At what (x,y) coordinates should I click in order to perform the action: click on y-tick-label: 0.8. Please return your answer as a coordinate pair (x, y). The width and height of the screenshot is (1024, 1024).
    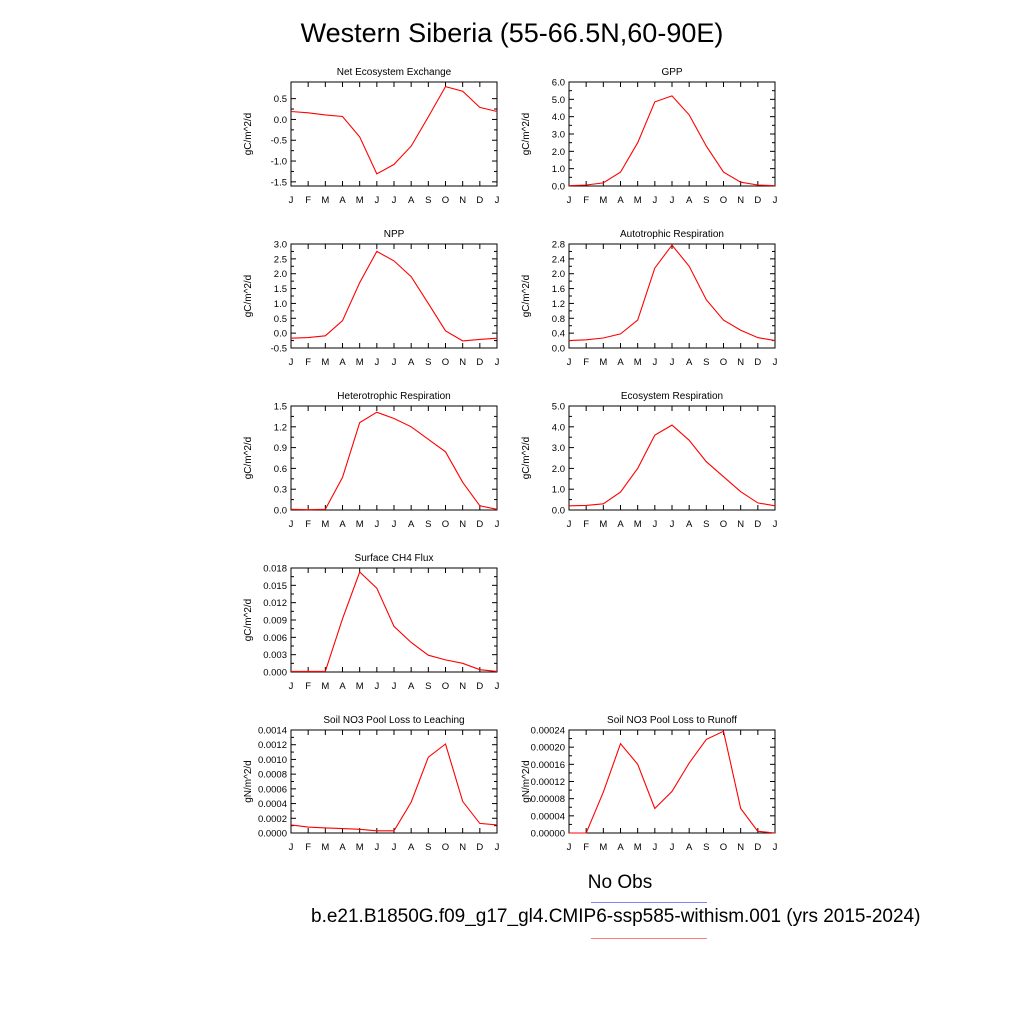
    Looking at the image, I should click on (558, 319).